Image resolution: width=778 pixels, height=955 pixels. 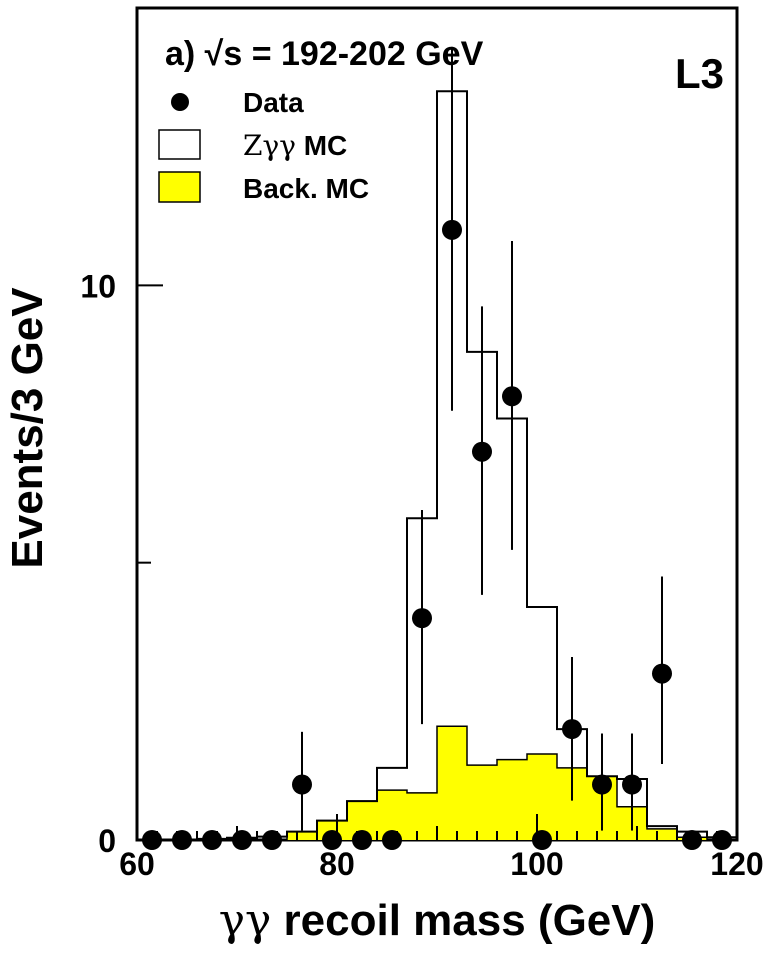 What do you see at coordinates (137, 864) in the screenshot?
I see `x-tick-label: 60` at bounding box center [137, 864].